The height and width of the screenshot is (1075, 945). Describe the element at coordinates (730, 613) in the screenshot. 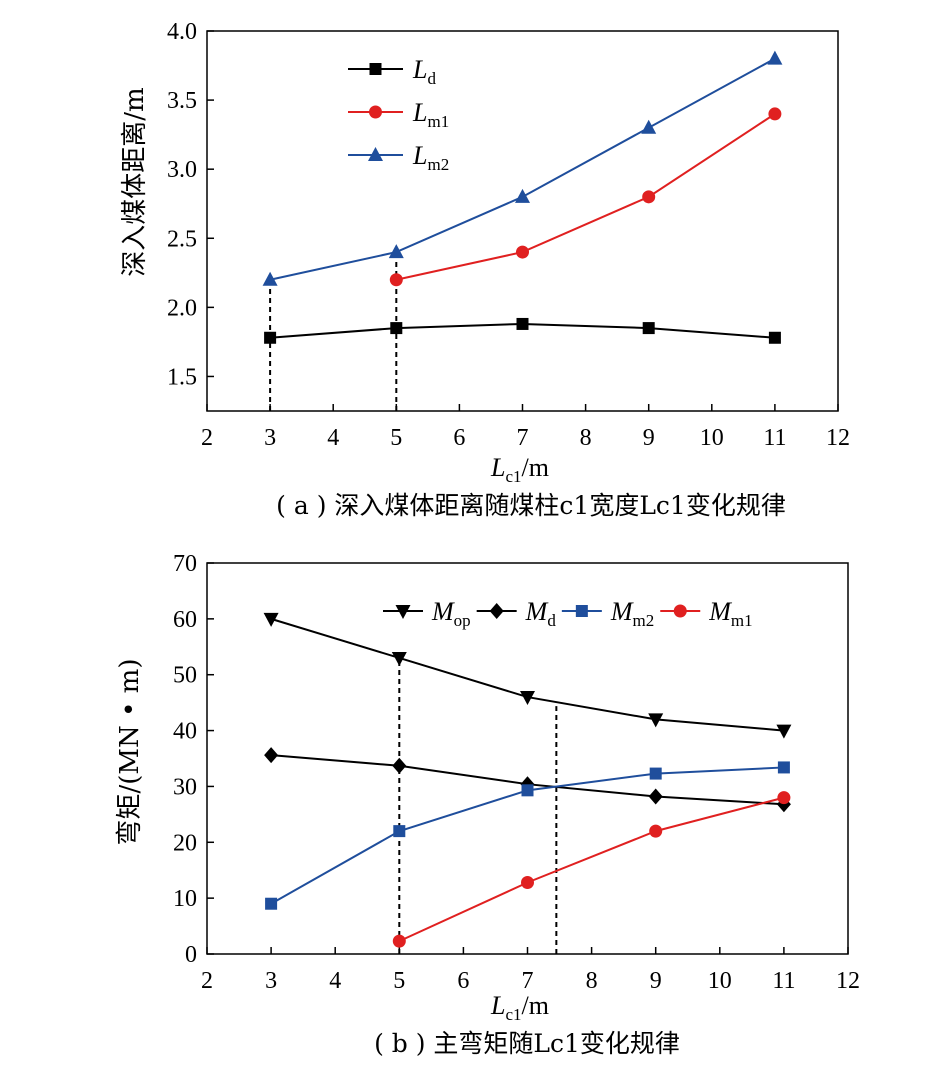

I see `legend-label: Mm1` at that location.